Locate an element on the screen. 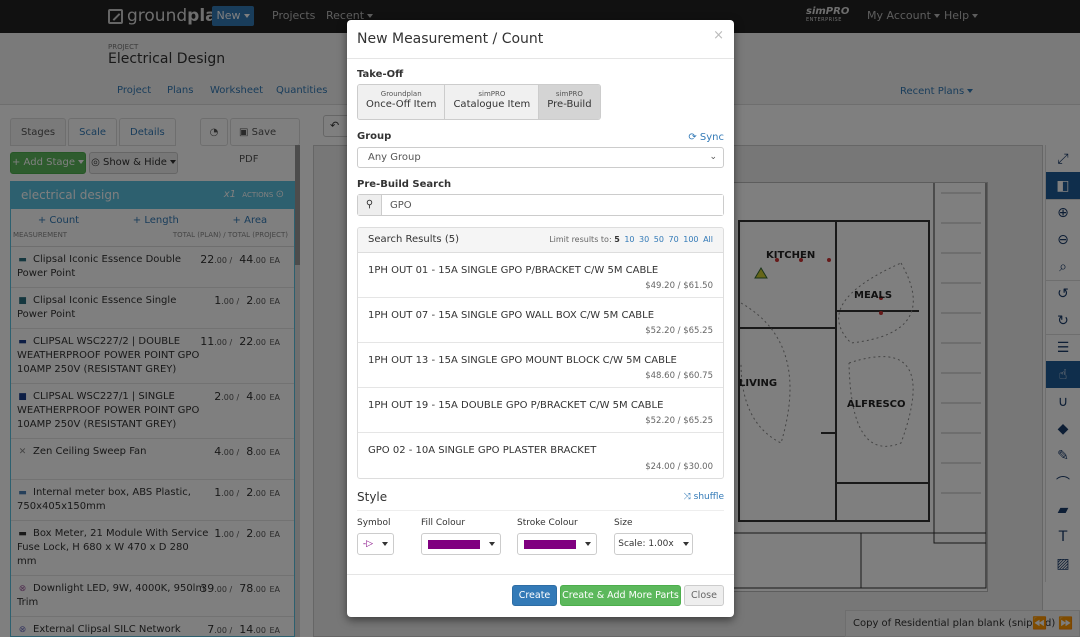  pre-build-search: ⚲ is located at coordinates (540, 205).